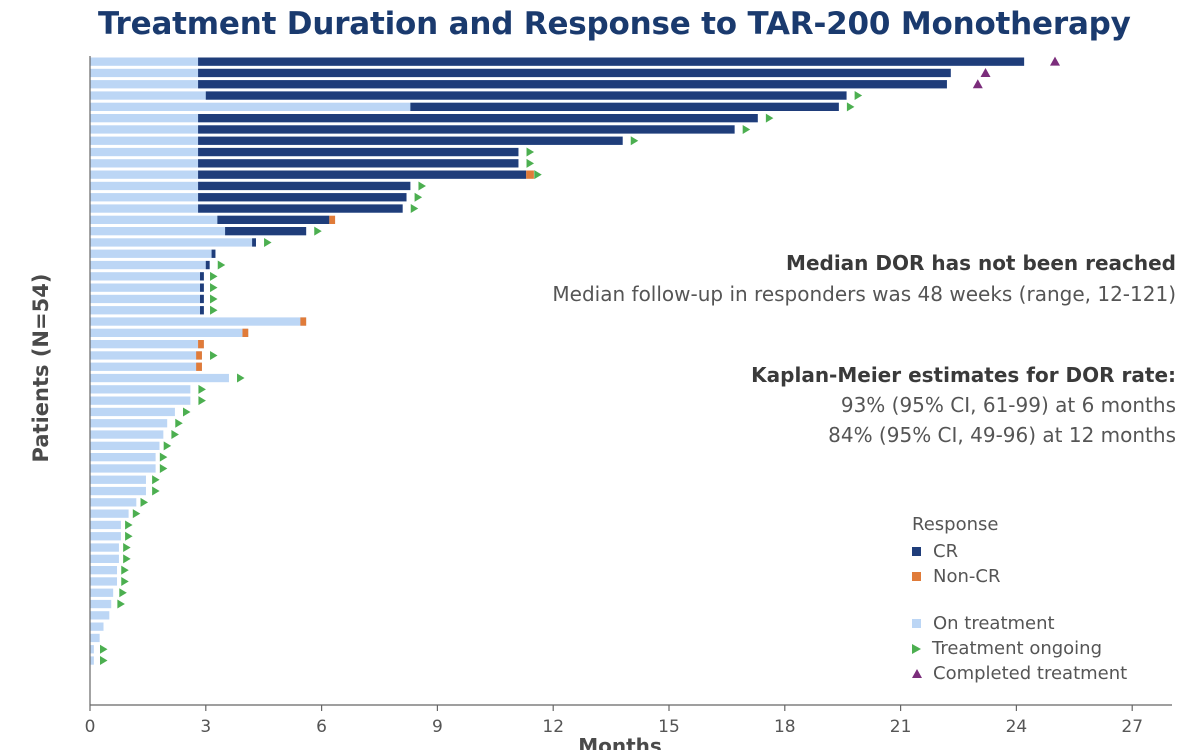 Image resolution: width=1200 pixels, height=750 pixels. What do you see at coordinates (614, 721) in the screenshot?
I see `x-ticks: 0 3 6 9 12 15 18 21 24 27` at bounding box center [614, 721].